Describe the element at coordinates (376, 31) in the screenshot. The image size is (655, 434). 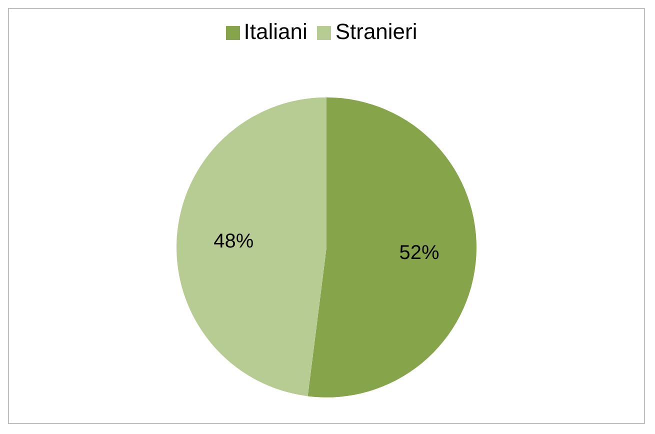
I see `legend-label: Stranieri` at that location.